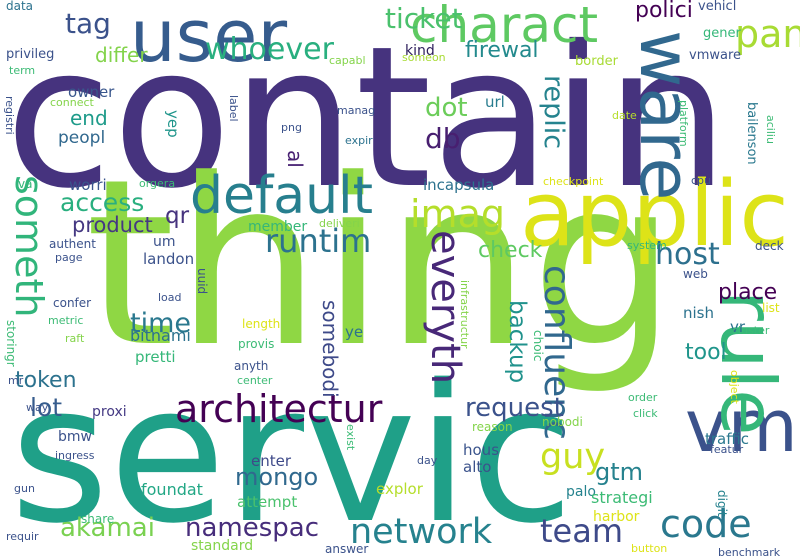 The width and height of the screenshot is (800, 560). Describe the element at coordinates (664, 11) in the screenshot. I see `word-polici: polici` at that location.